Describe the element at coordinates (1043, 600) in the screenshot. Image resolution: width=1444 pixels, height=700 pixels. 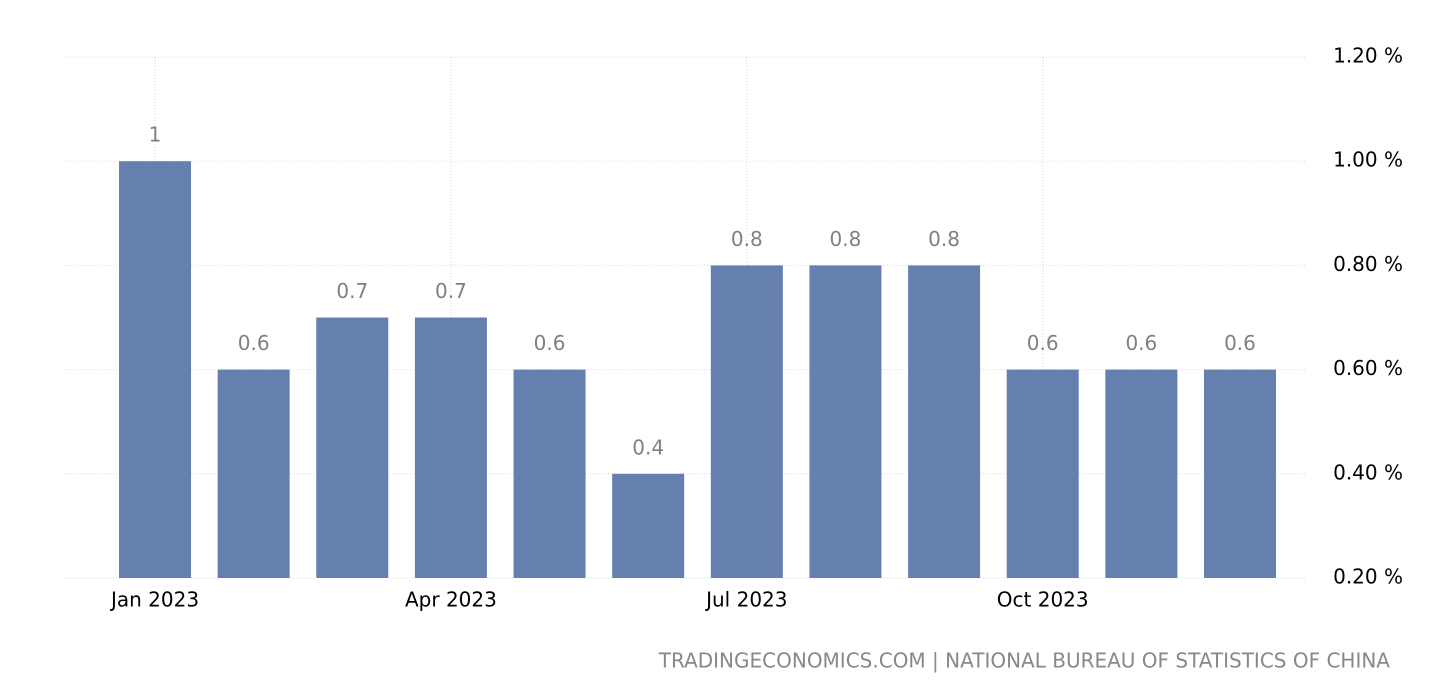
I see `x-tick-label: Oct 2023` at that location.